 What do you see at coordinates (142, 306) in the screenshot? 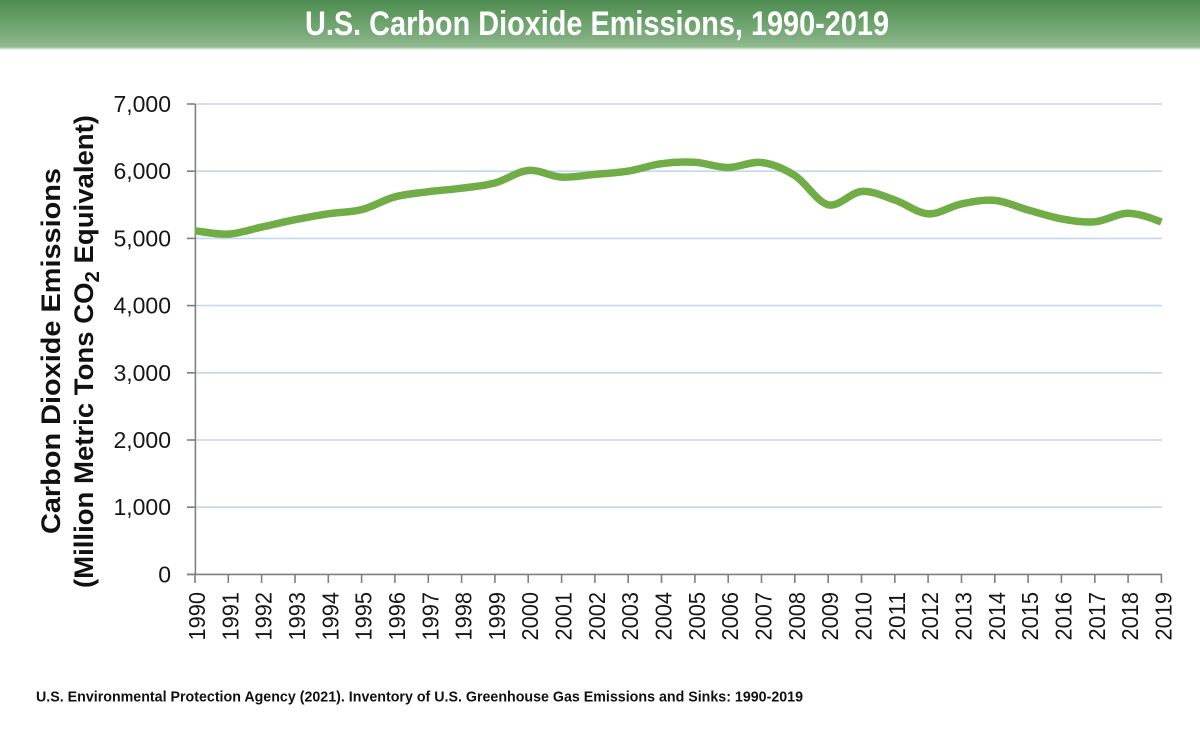
I see `svg-text: 4,000` at bounding box center [142, 306].